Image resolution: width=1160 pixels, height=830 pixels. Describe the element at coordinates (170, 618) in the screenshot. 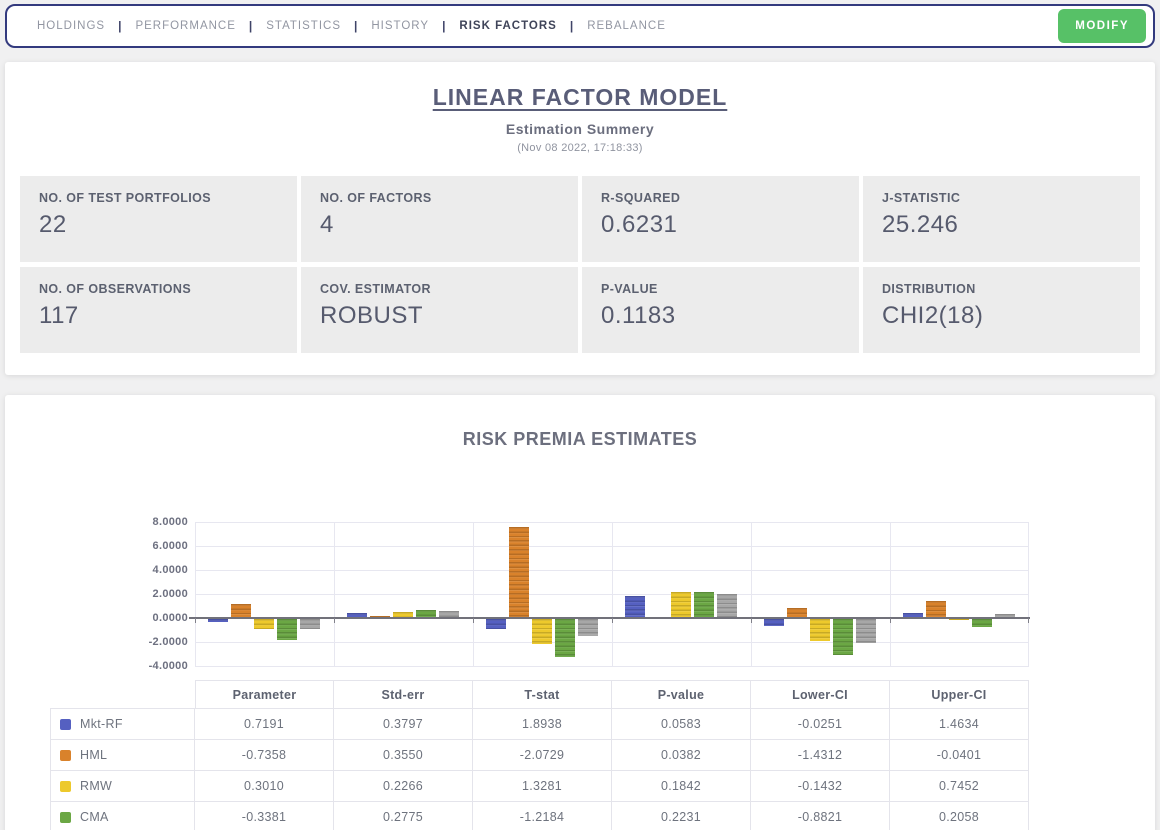

I see `y-tick-label: 0.0000` at that location.